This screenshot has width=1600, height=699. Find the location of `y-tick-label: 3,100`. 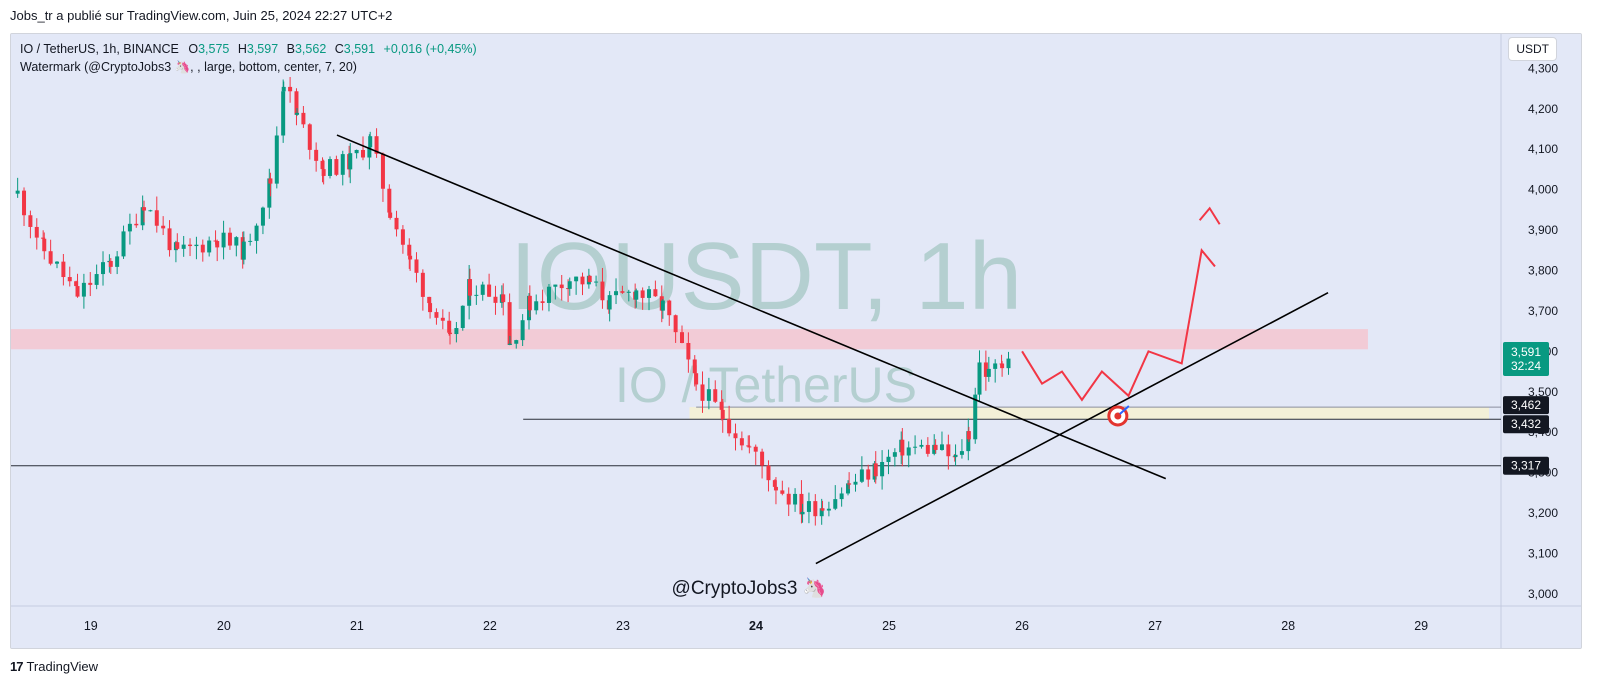

y-tick-label: 3,100 is located at coordinates (1543, 553).